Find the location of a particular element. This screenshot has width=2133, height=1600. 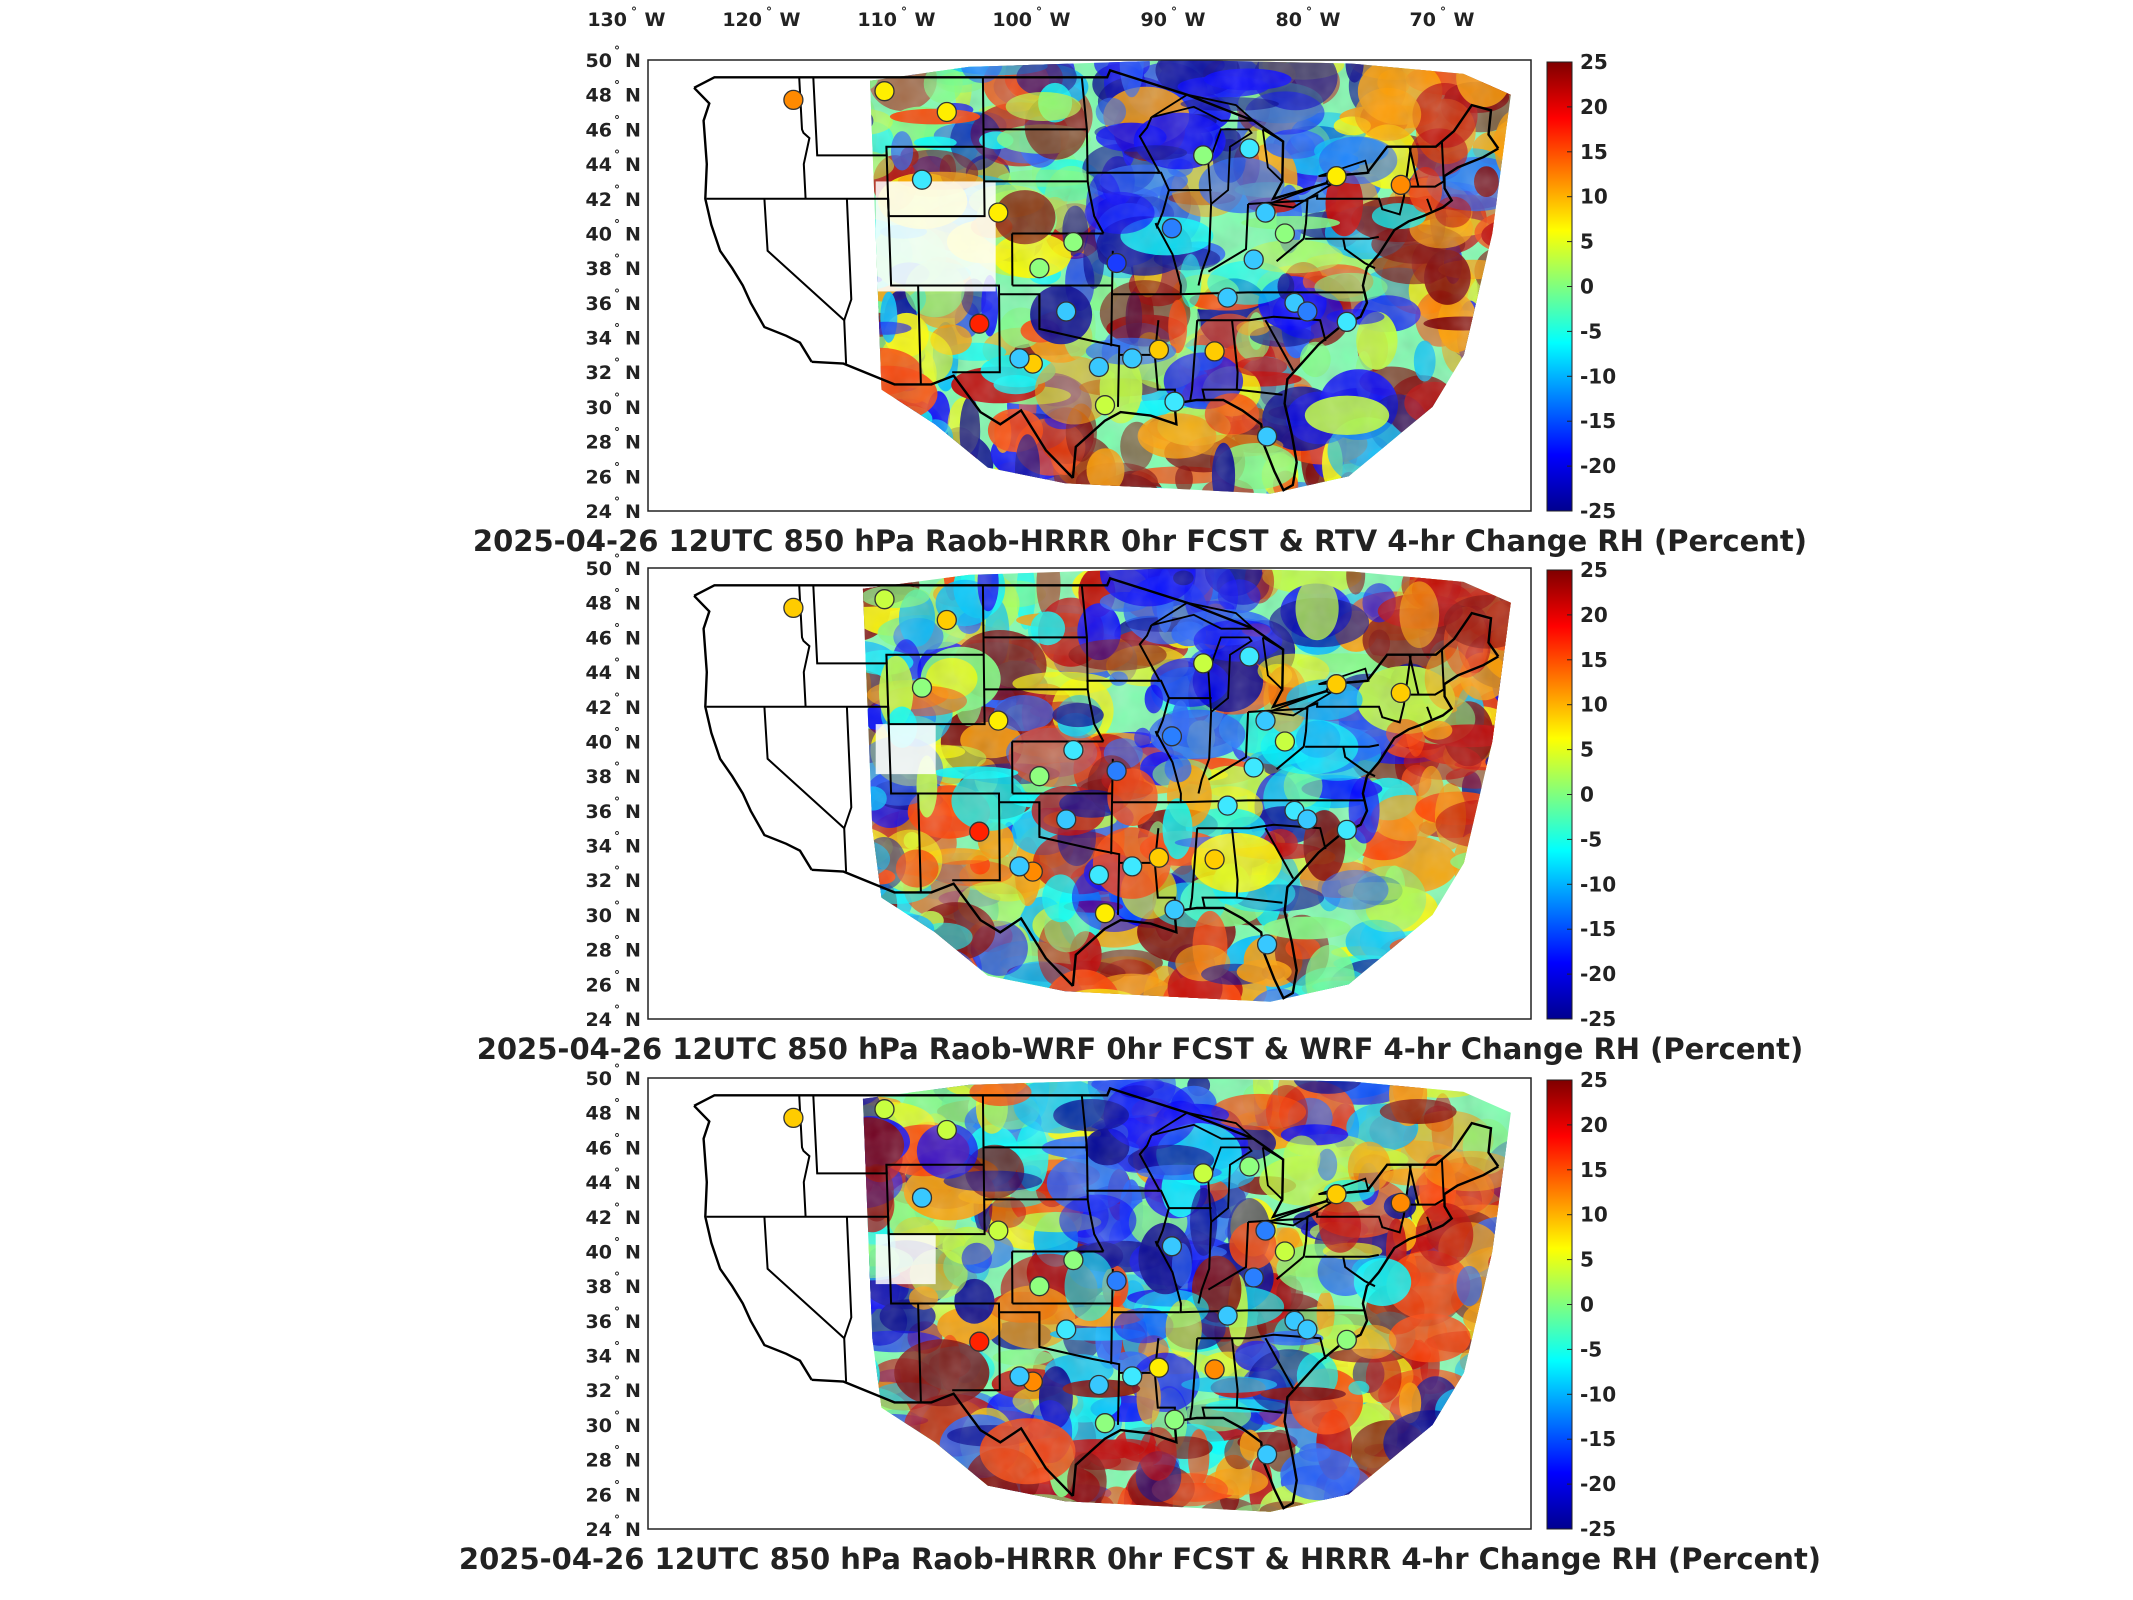

rh-change-field is located at coordinates (1190, 277).